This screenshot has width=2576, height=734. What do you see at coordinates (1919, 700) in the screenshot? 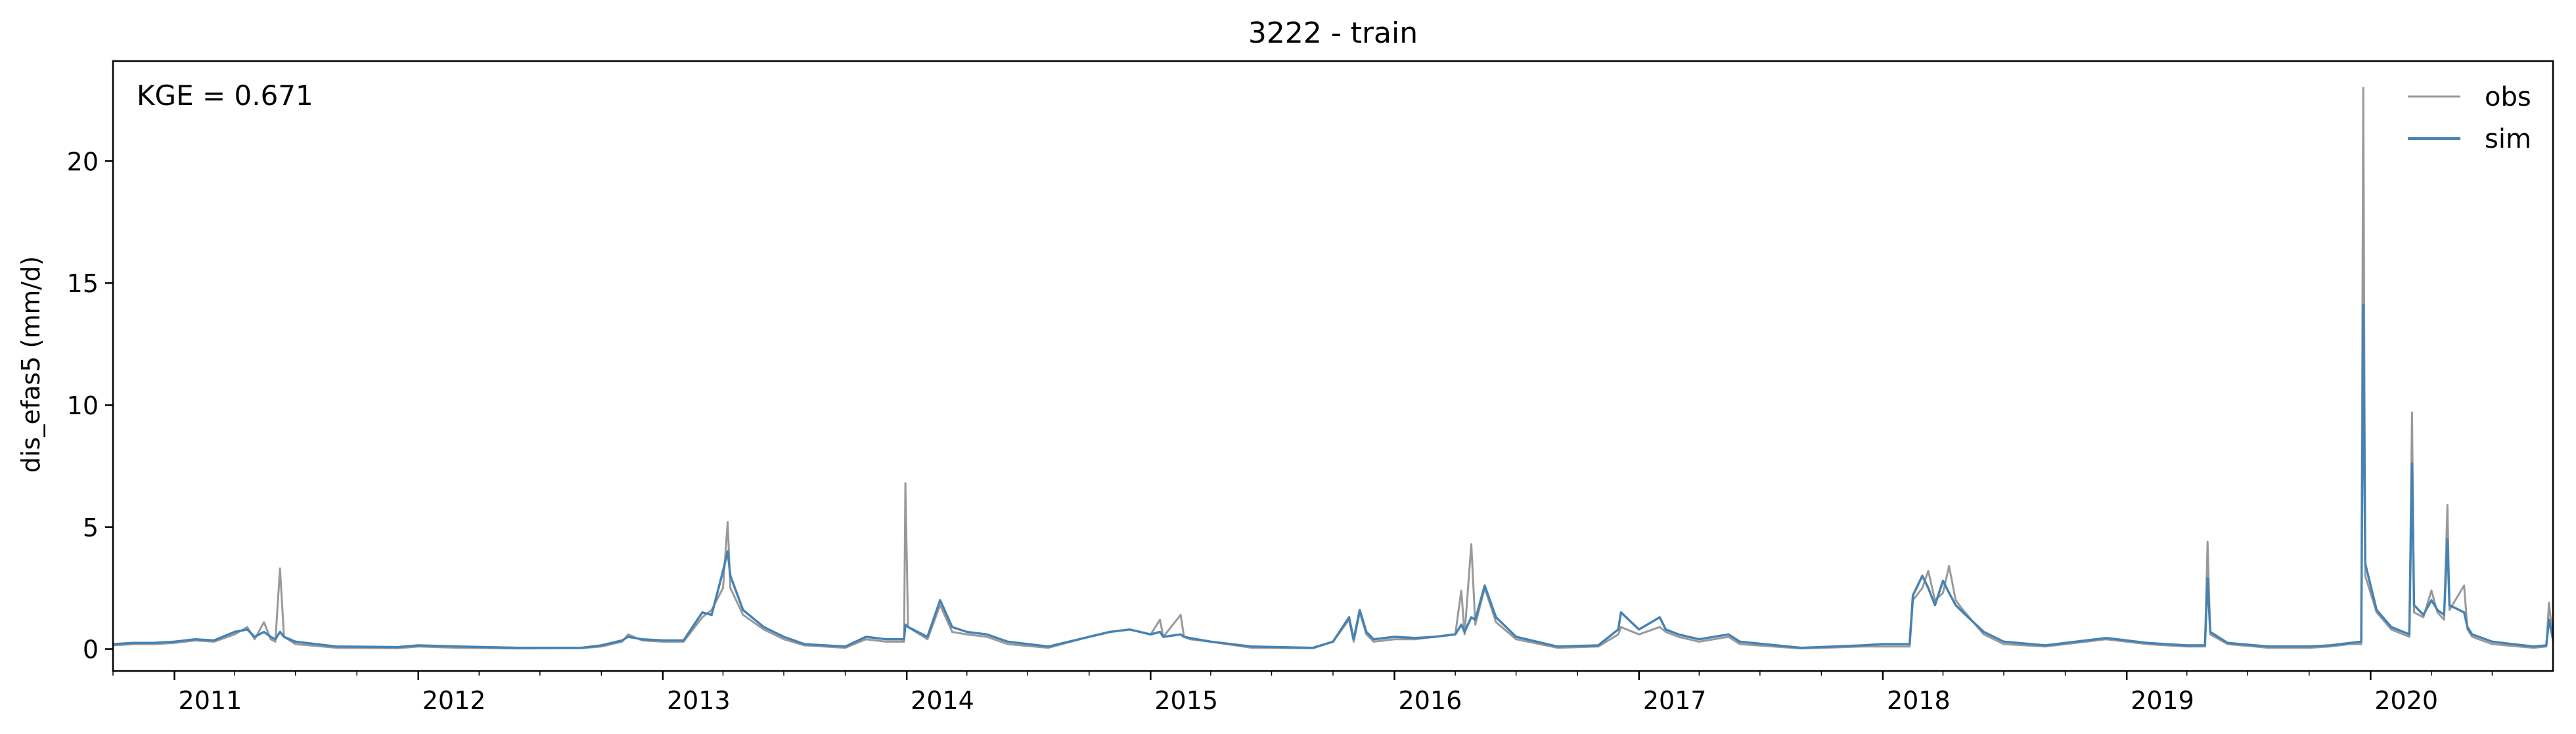
I see `x-tick-label: 2018` at bounding box center [1919, 700].